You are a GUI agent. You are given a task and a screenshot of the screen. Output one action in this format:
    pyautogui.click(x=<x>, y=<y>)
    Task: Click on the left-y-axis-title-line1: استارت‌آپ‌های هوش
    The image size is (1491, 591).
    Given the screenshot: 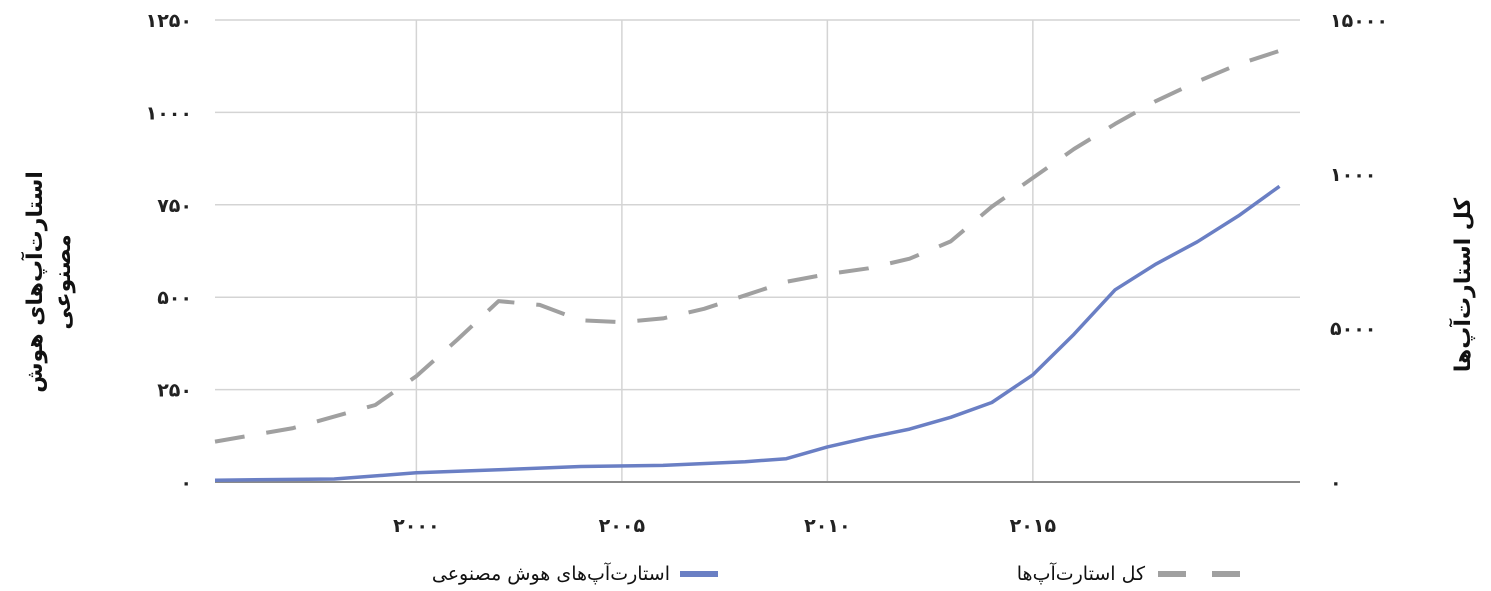 What is the action you would take?
    pyautogui.click(x=34, y=282)
    